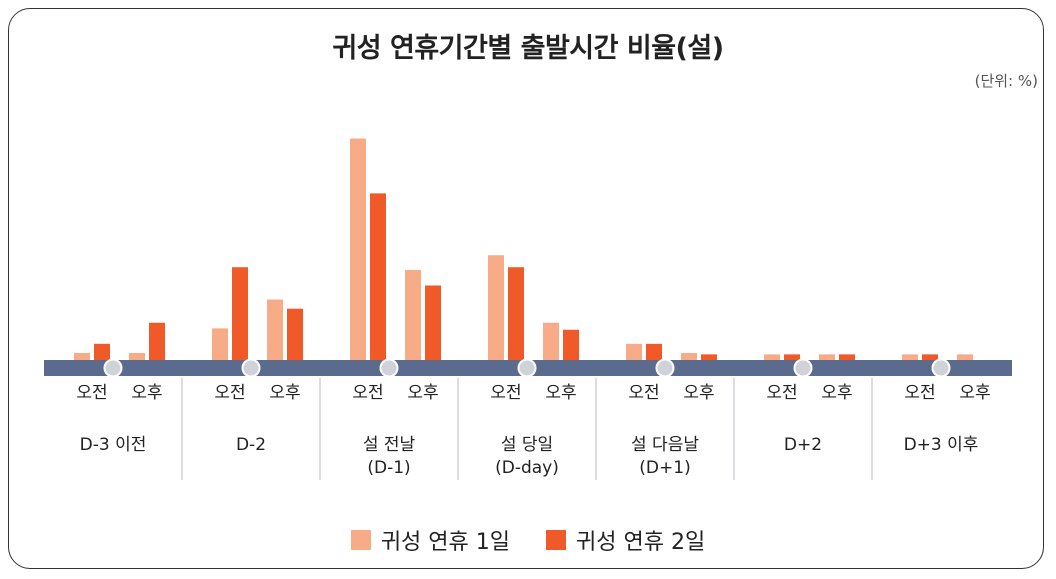 The image size is (1056, 579). What do you see at coordinates (1006, 81) in the screenshot?
I see `unit-label: (단위: %)` at bounding box center [1006, 81].